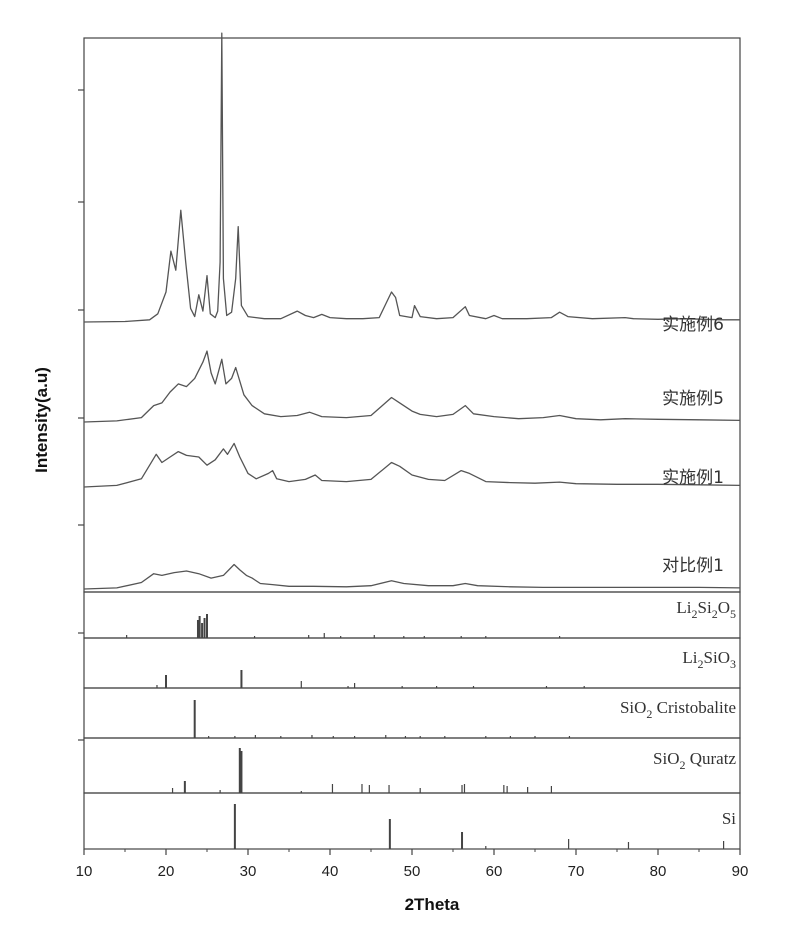  I want to click on label-subscript: 3, so click(733, 664).